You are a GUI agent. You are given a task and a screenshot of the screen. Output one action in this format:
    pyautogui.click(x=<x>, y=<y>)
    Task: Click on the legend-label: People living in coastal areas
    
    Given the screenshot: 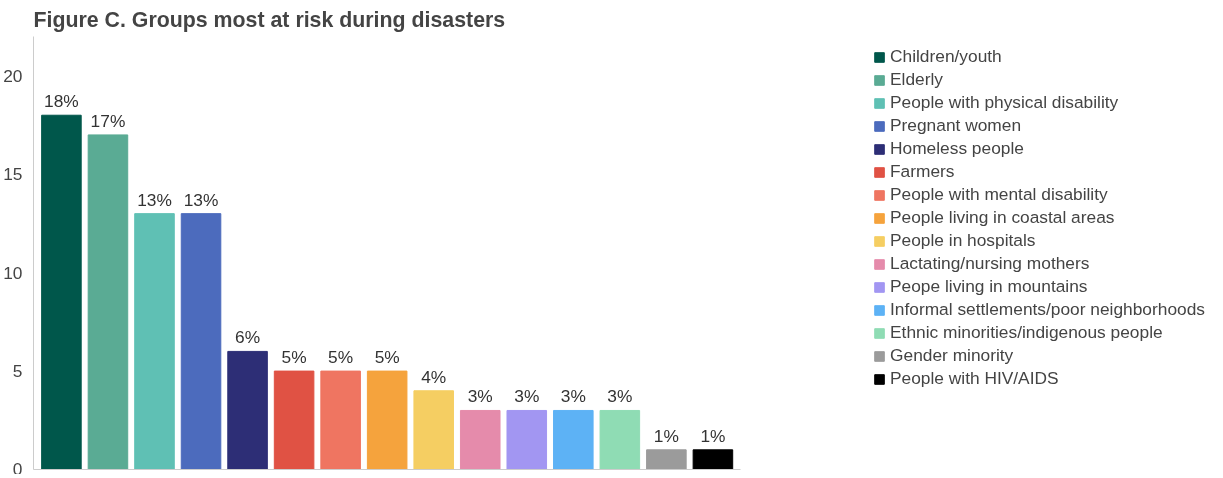 What is the action you would take?
    pyautogui.click(x=1002, y=217)
    